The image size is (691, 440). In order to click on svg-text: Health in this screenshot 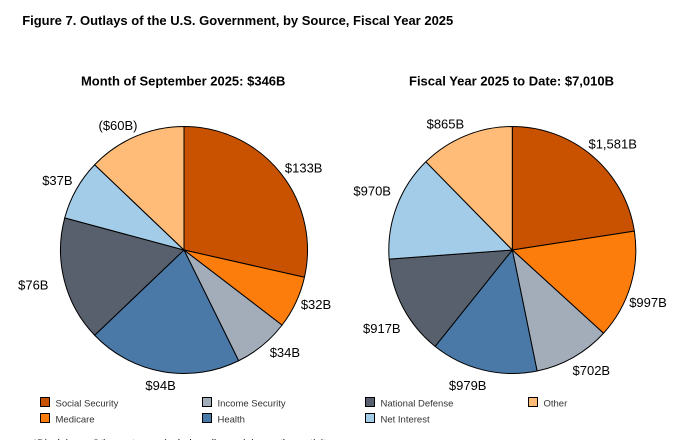, I will do `click(231, 419)`.